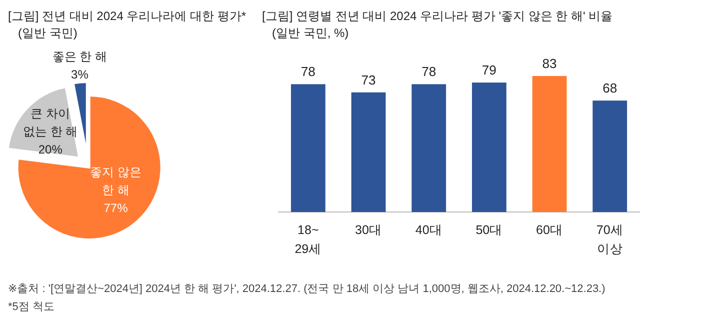 The width and height of the screenshot is (728, 324). I want to click on x-tick-label: 40대, so click(428, 230).